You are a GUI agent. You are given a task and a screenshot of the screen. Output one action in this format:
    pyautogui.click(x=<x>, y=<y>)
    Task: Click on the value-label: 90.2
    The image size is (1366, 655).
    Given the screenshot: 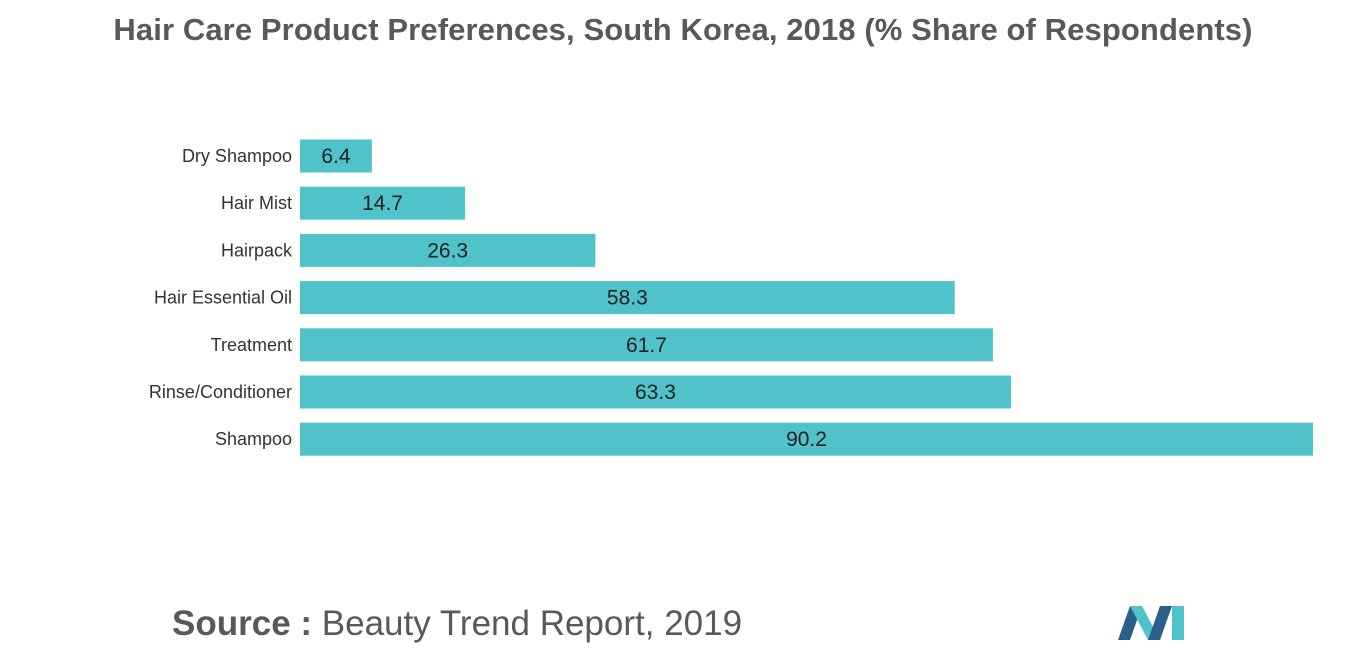 What is the action you would take?
    pyautogui.click(x=806, y=439)
    